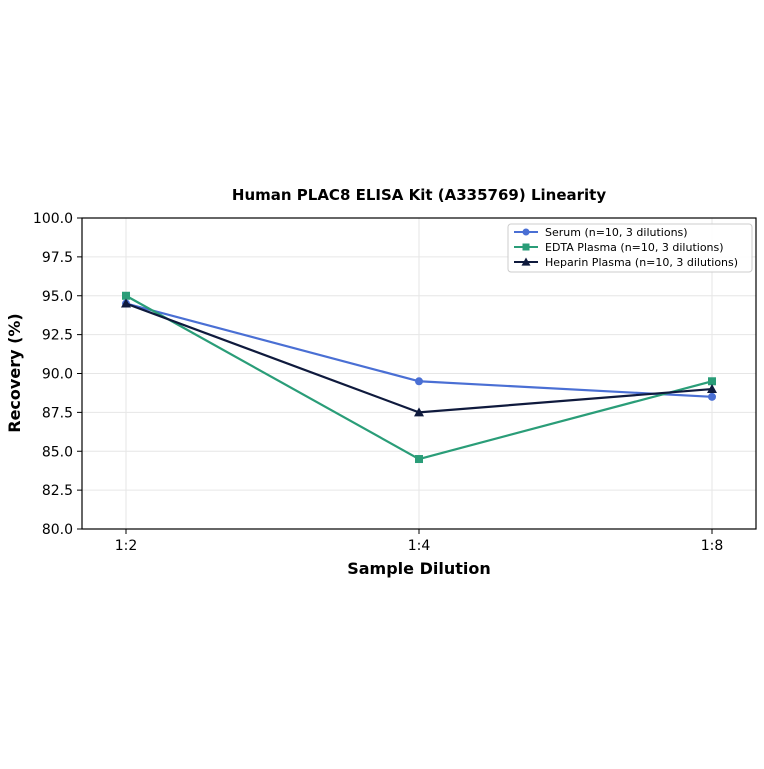 The image size is (764, 769). I want to click on y-tick-label: 97.5, so click(57, 258).